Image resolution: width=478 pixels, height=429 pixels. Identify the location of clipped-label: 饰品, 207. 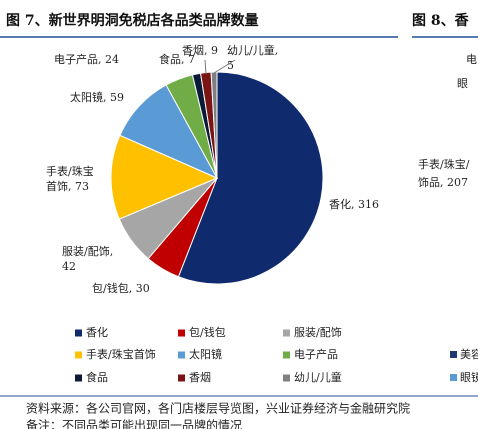
(443, 182).